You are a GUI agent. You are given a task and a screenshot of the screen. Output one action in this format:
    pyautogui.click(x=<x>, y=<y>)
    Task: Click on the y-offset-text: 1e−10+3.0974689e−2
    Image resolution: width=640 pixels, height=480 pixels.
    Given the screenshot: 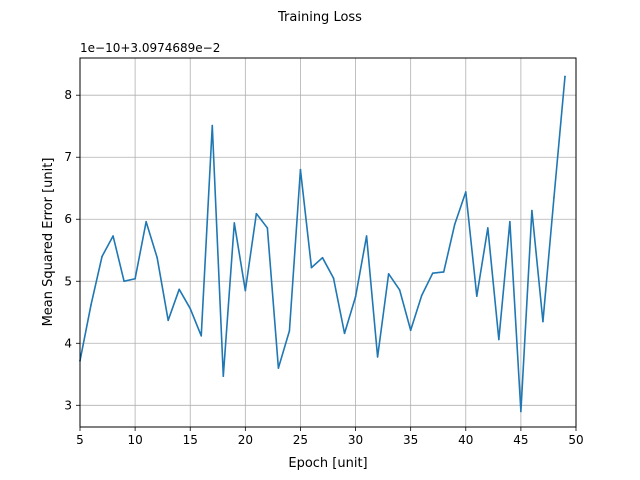 What is the action you would take?
    pyautogui.click(x=150, y=48)
    